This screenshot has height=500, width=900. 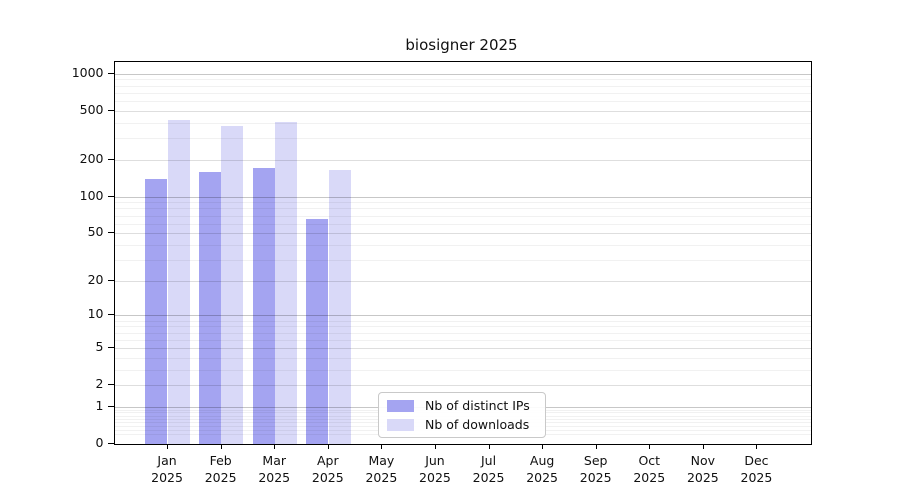 I want to click on legend-row-downloads: Nb of downloads, so click(x=462, y=424).